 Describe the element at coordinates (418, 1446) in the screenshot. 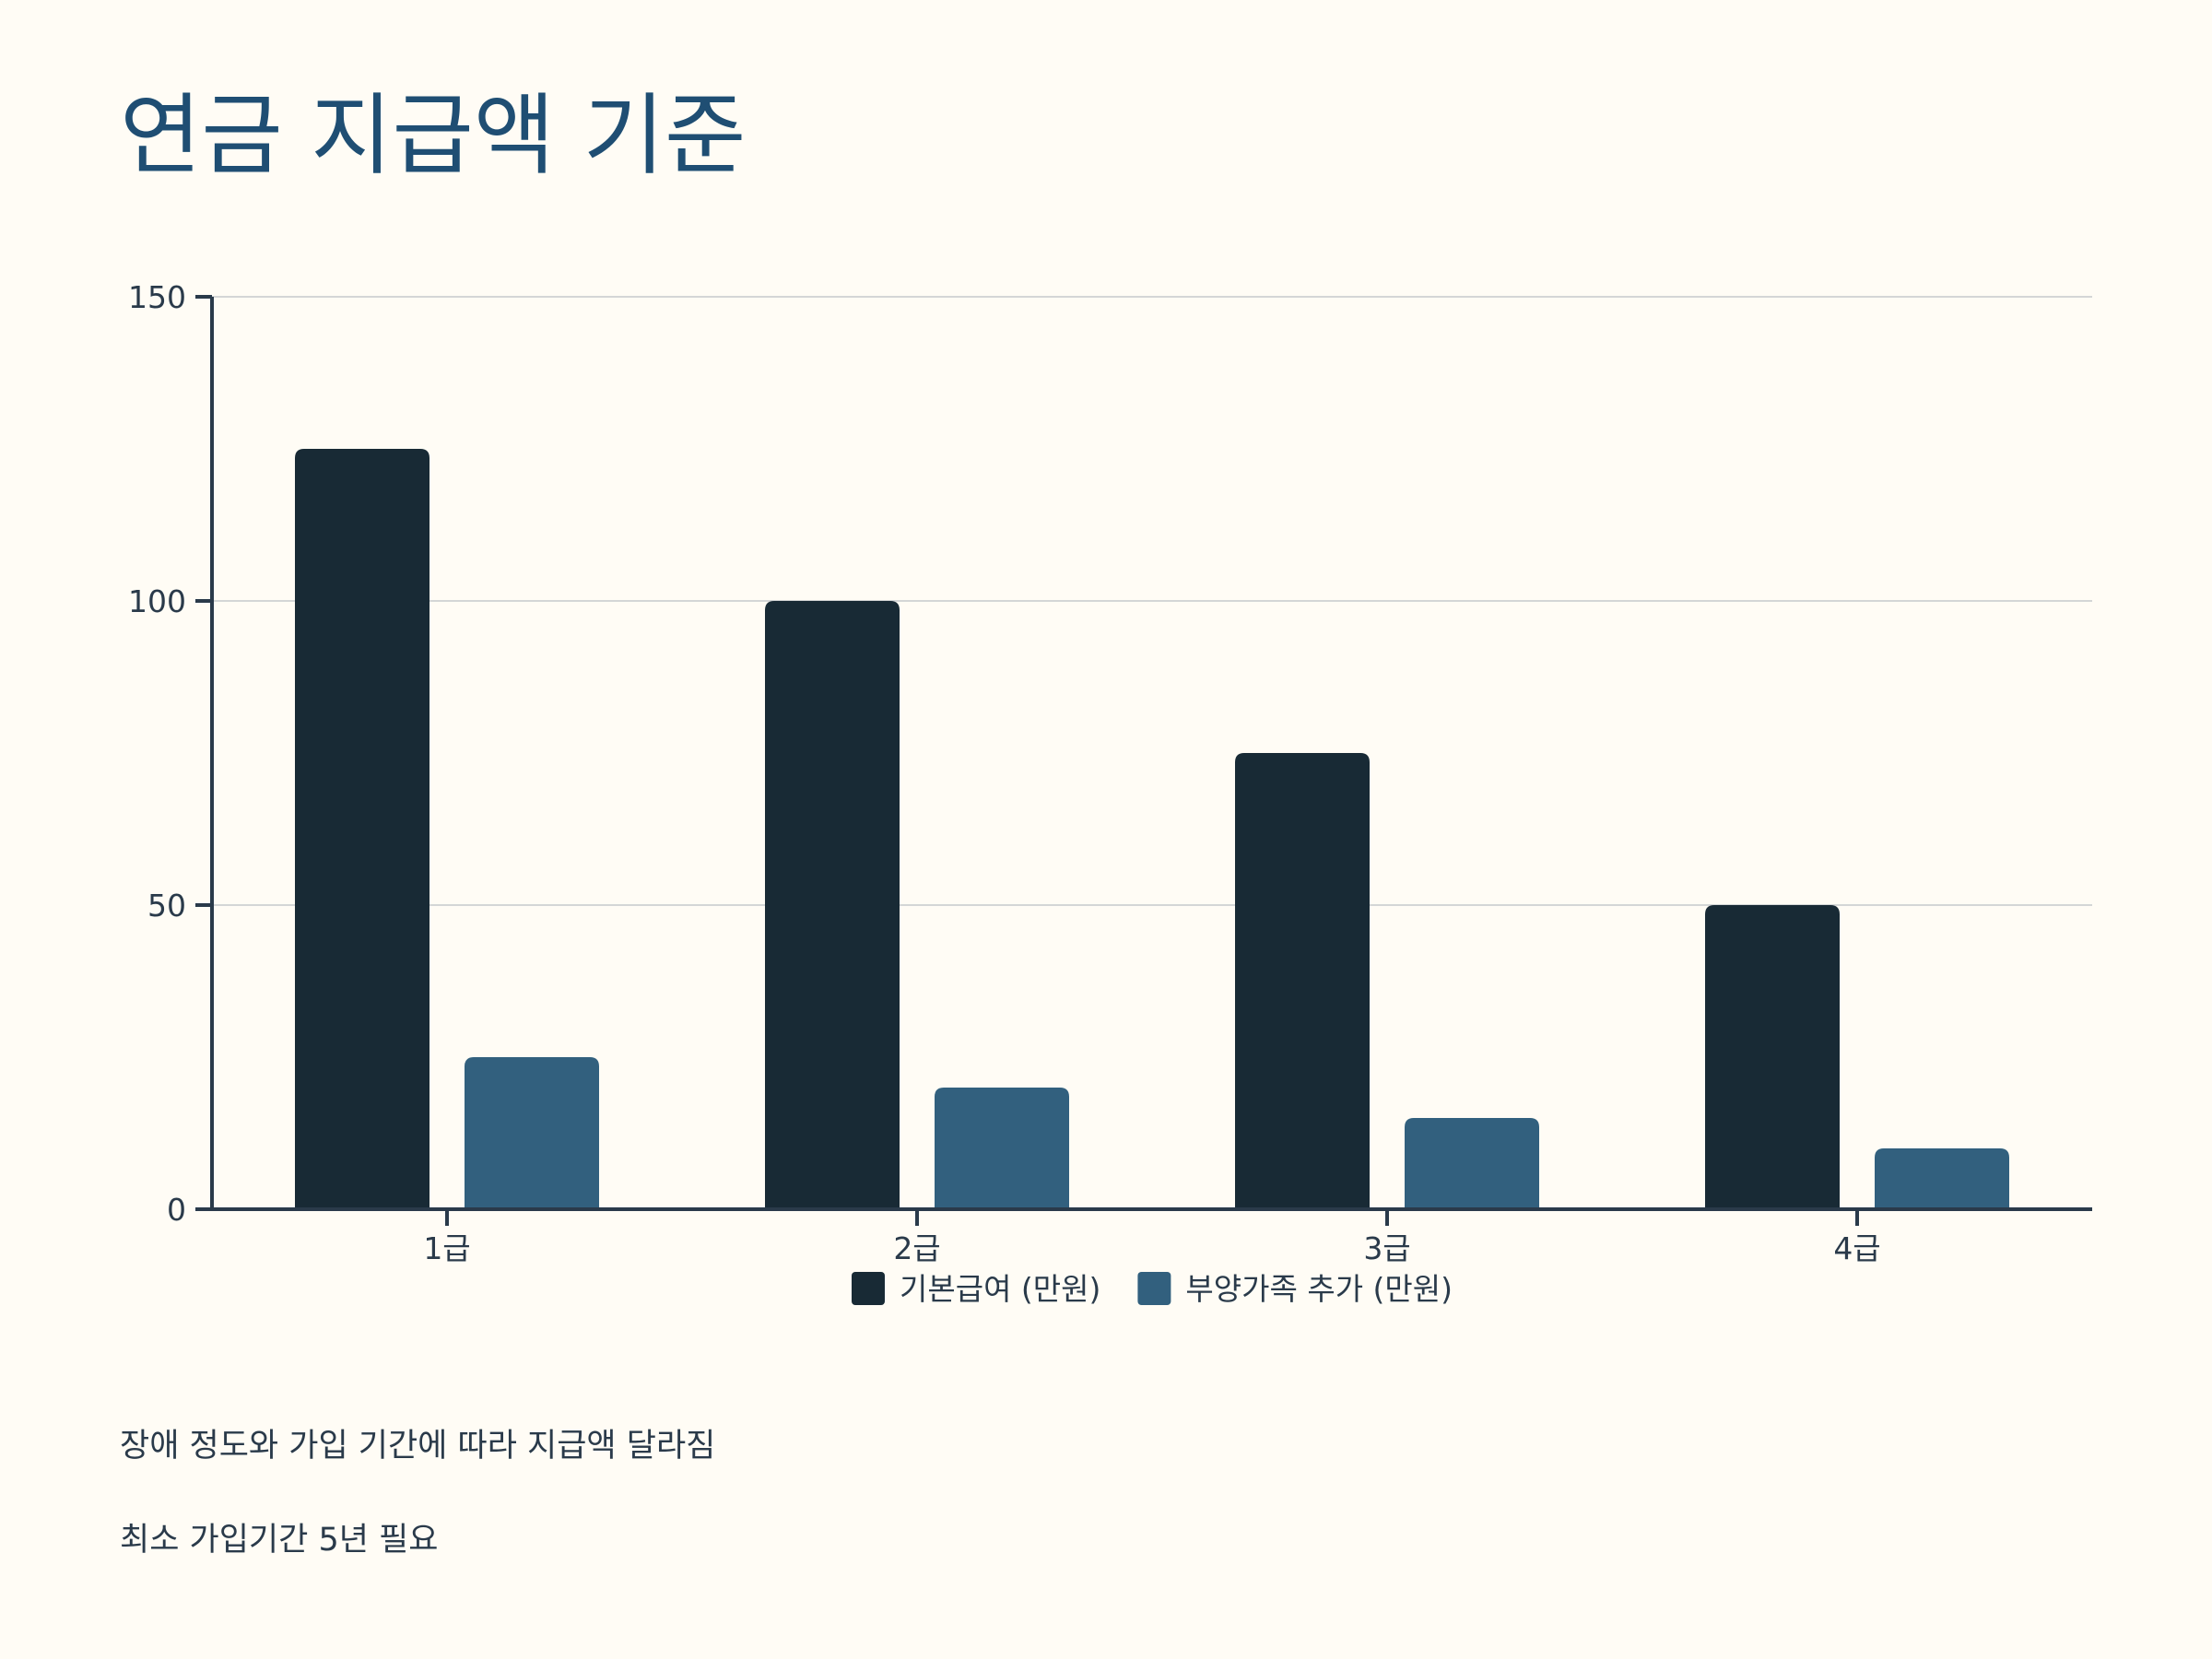

I see `note-disability-period: 장애 정도와 가입 기간에 따라 지급액 달라짐` at that location.